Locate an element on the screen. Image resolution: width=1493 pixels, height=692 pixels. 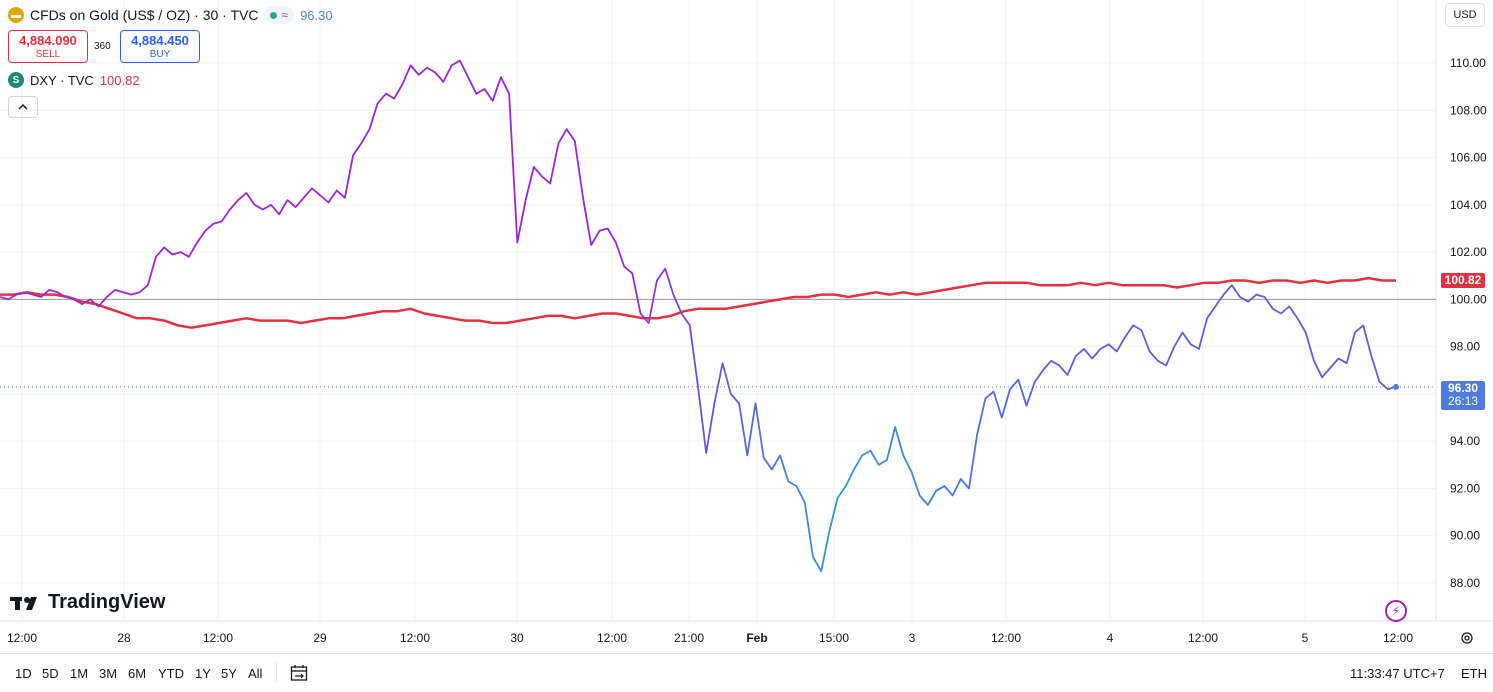
range-1d-button: 1D is located at coordinates (23, 673).